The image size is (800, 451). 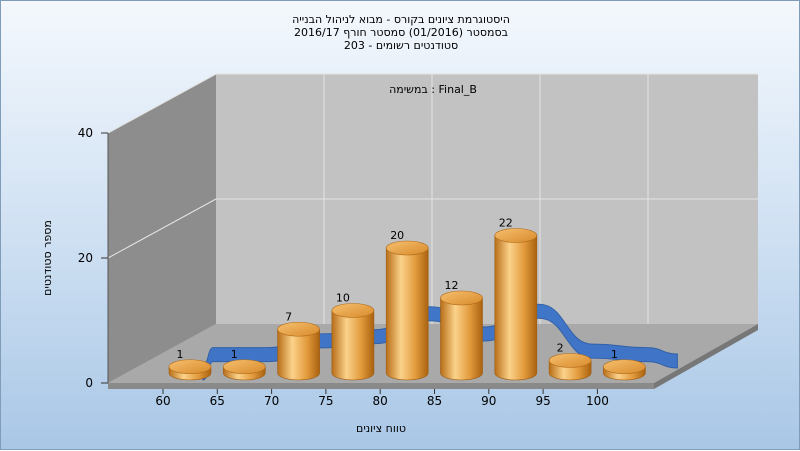 What do you see at coordinates (397, 235) in the screenshot?
I see `data-label-80: 20` at bounding box center [397, 235].